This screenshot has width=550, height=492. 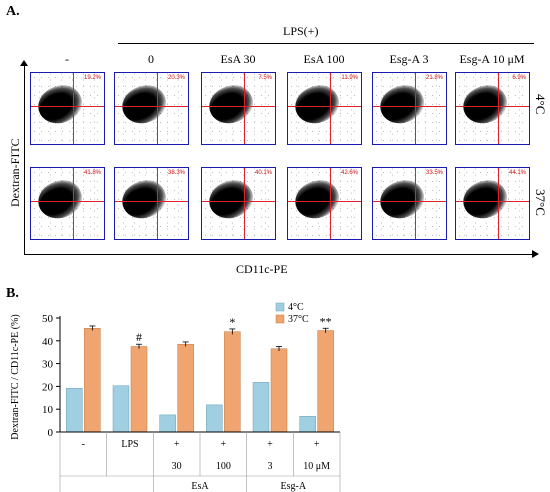 I want to click on significance-mark: **, so click(x=326, y=321).